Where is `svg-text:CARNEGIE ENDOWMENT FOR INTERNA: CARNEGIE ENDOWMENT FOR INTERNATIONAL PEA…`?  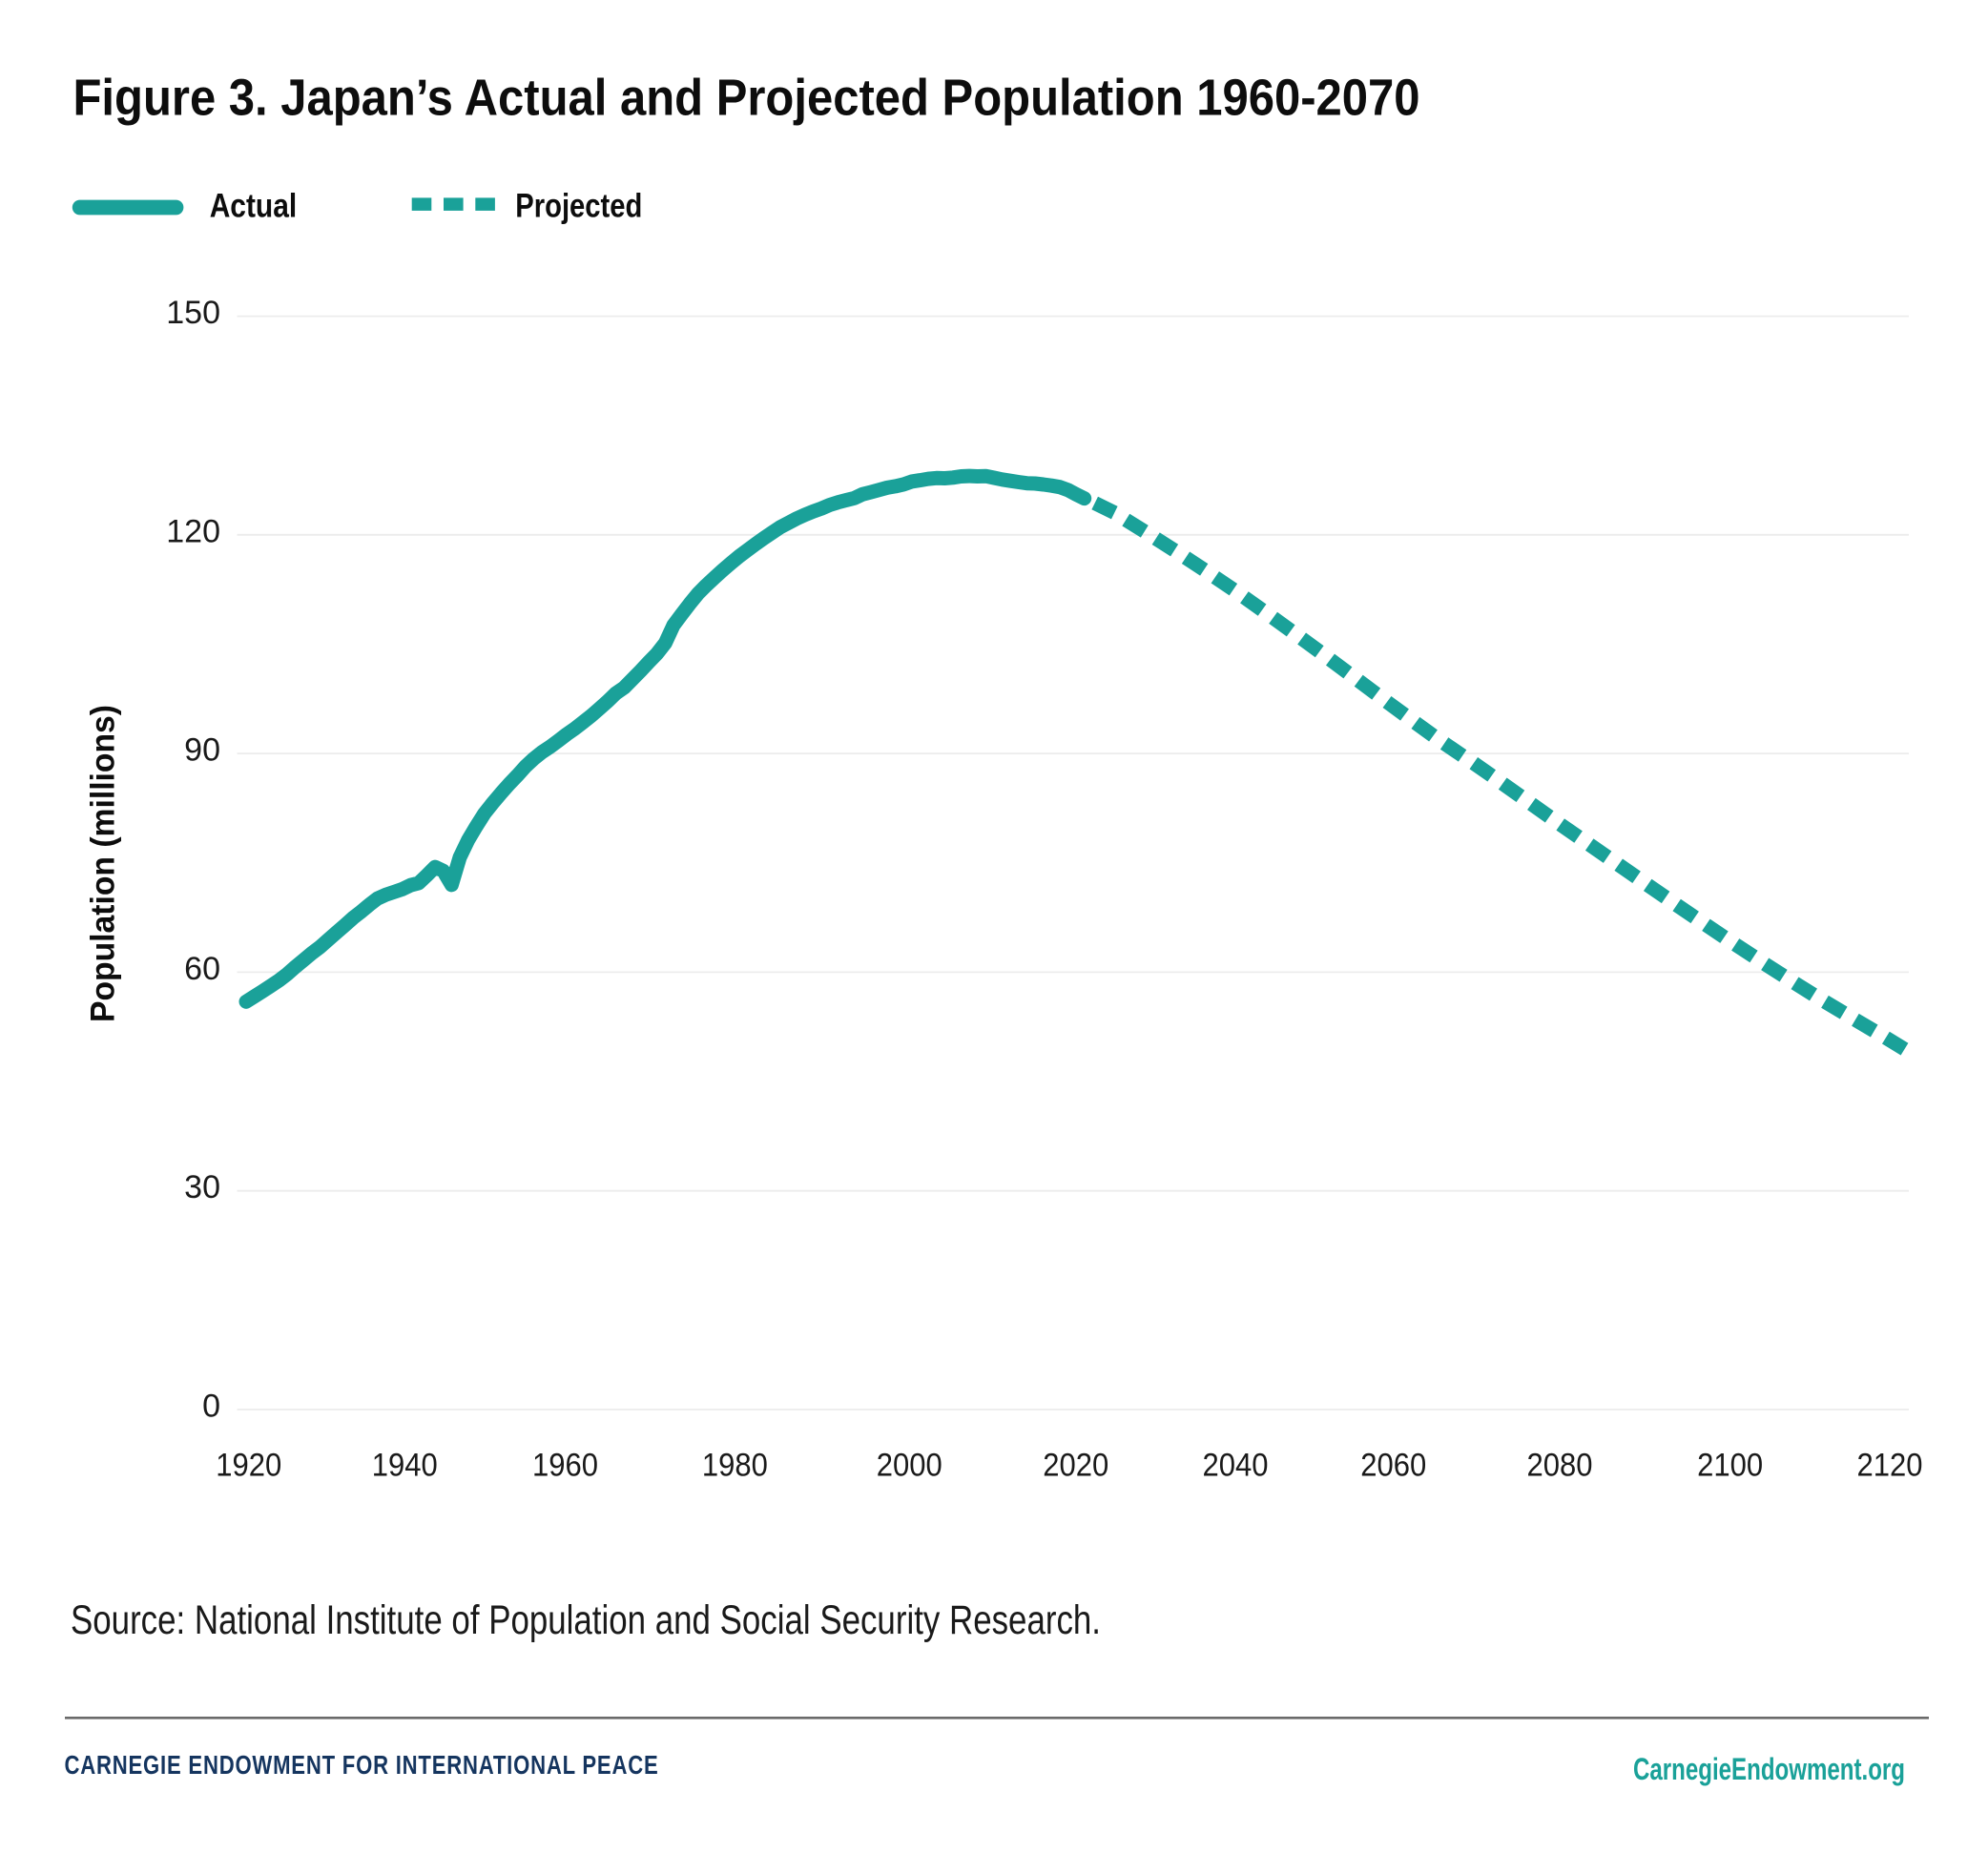
svg-text:CARNEGIE ENDOWMENT FOR INTERNA: CARNEGIE ENDOWMENT FOR INTERNATIONAL PEA… is located at coordinates (362, 1765).